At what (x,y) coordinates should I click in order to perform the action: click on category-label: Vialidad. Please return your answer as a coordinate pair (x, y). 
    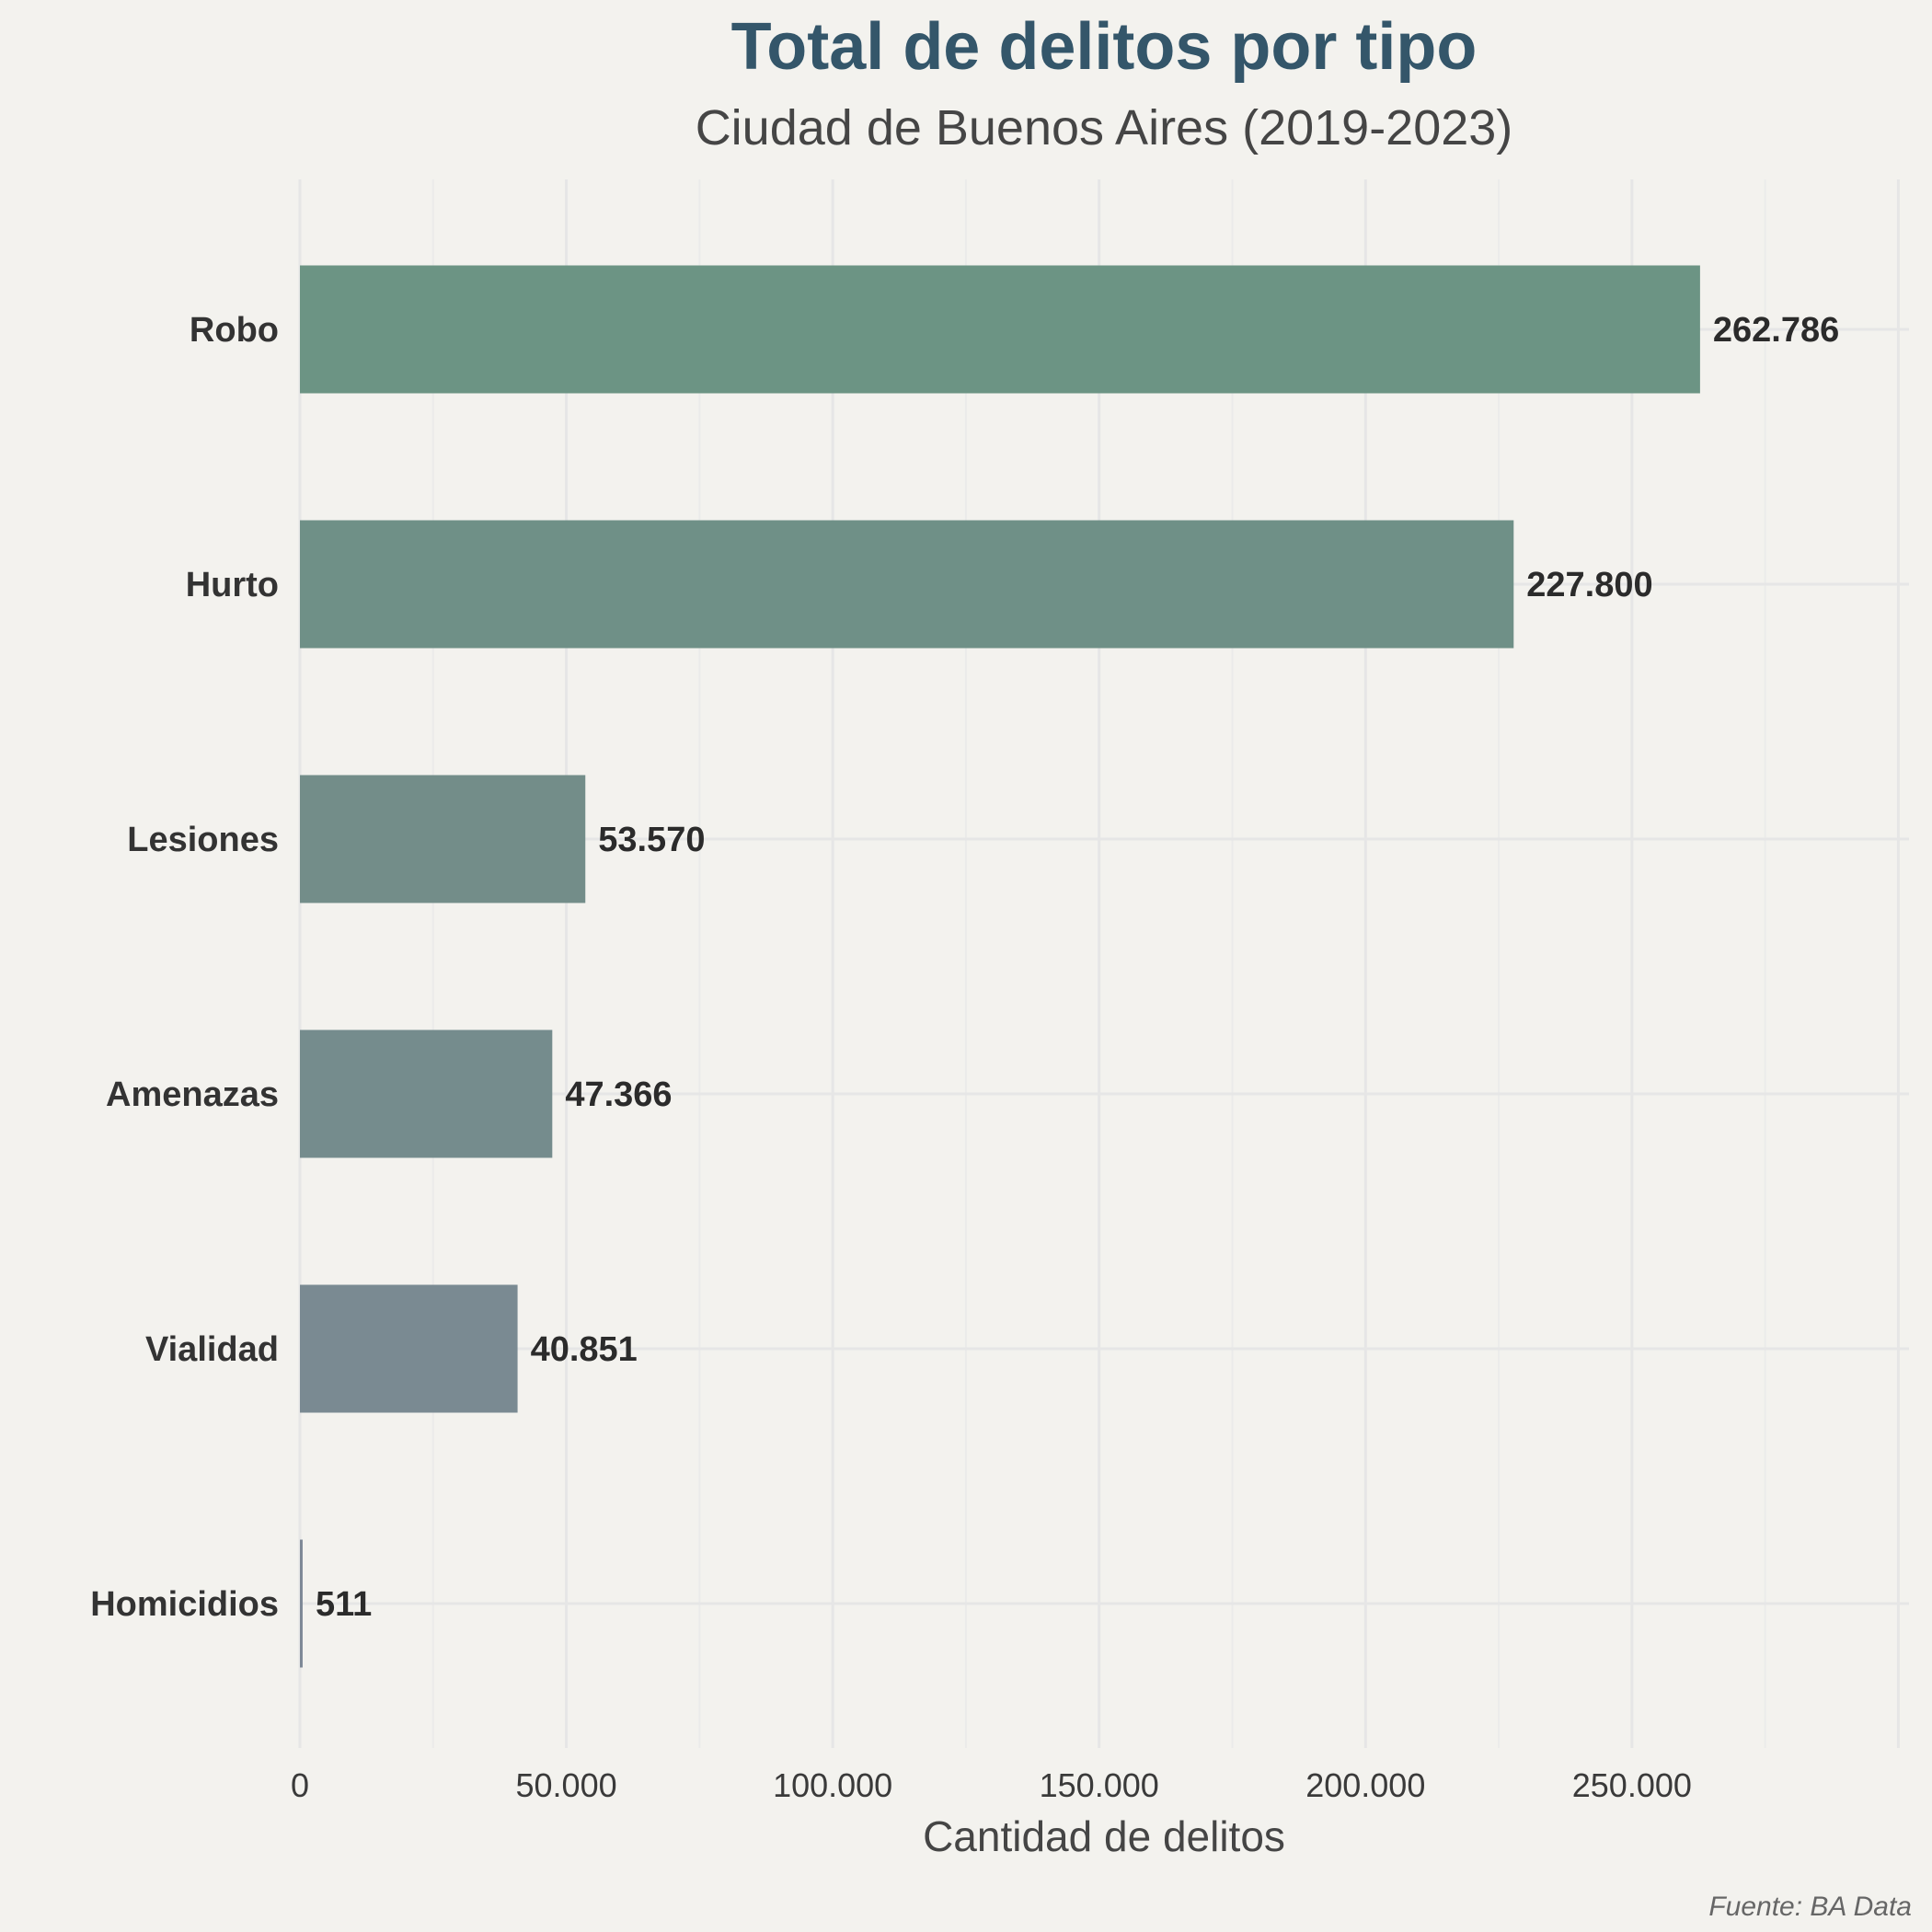
    Looking at the image, I should click on (212, 1349).